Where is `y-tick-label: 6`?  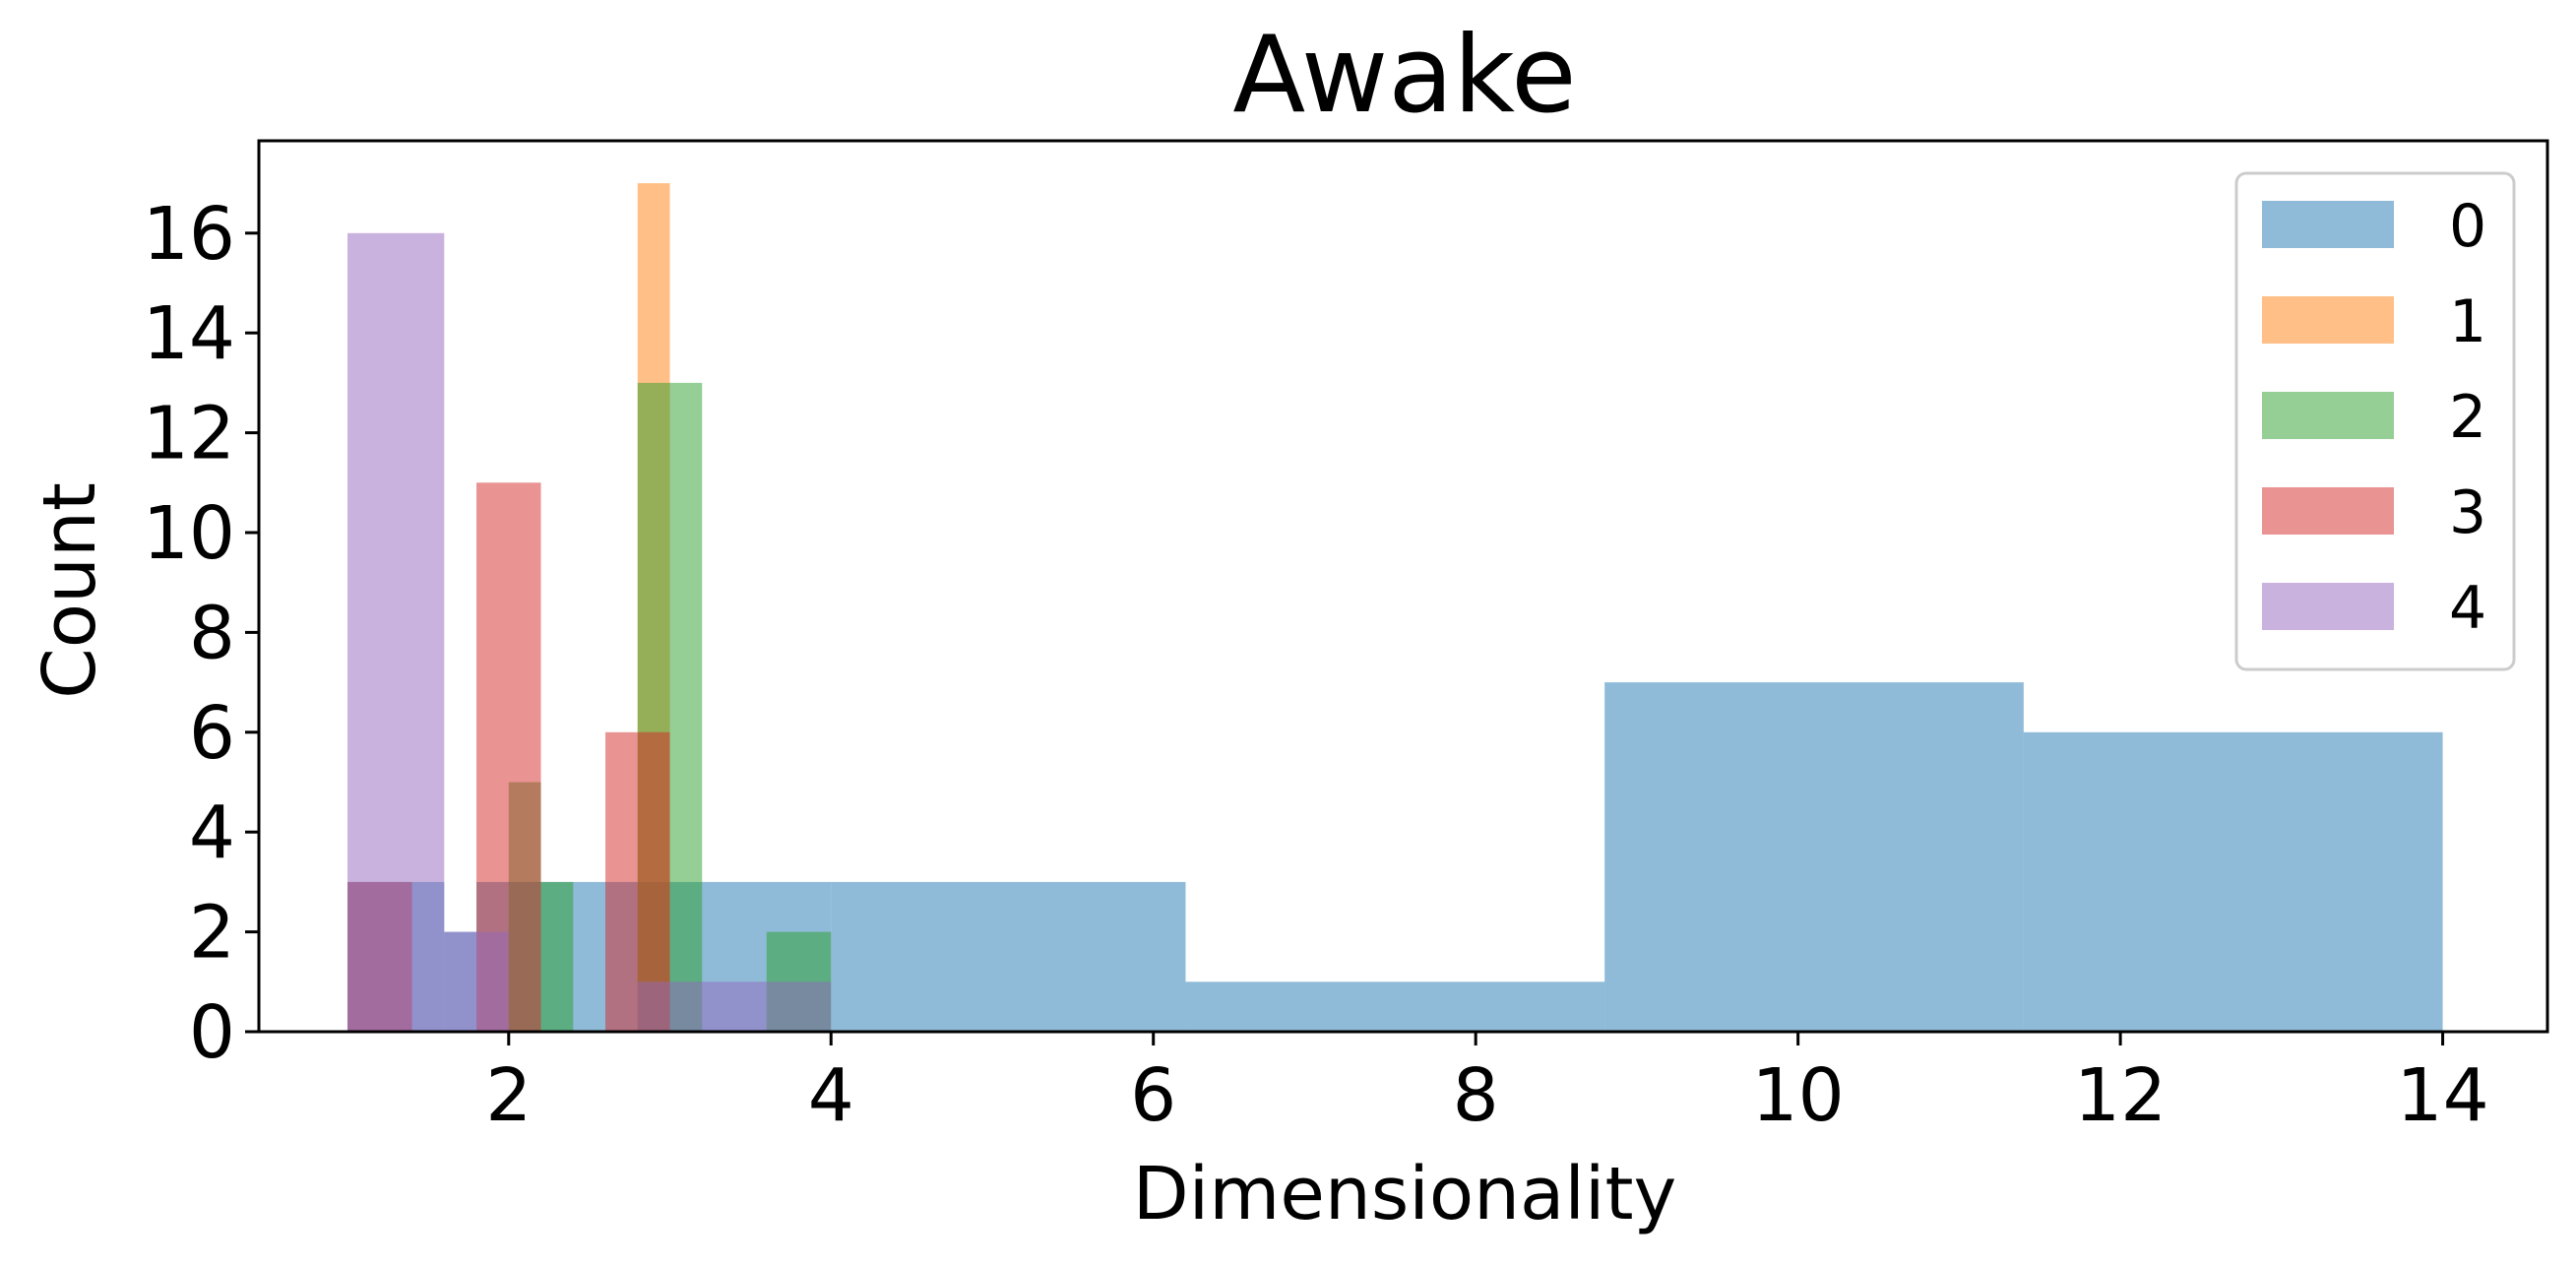
y-tick-label: 6 is located at coordinates (212, 733).